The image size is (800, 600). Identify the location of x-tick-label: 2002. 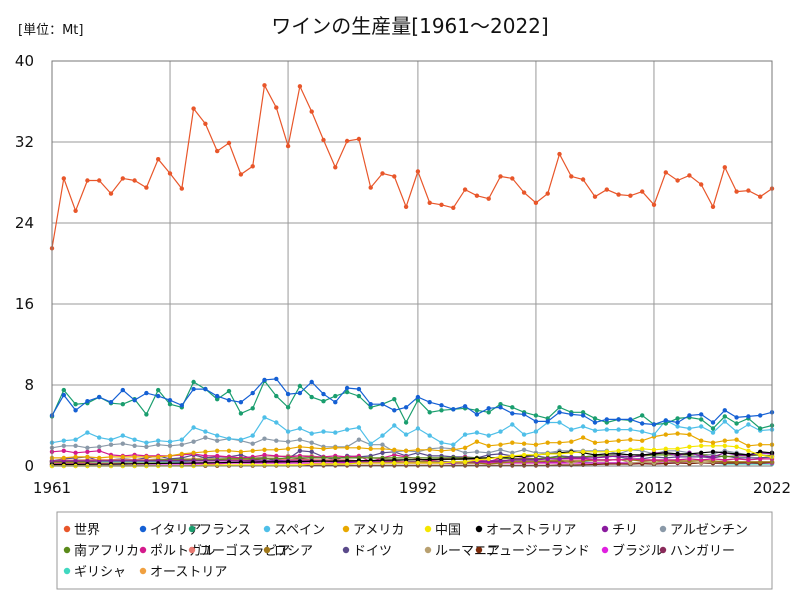
(536, 488).